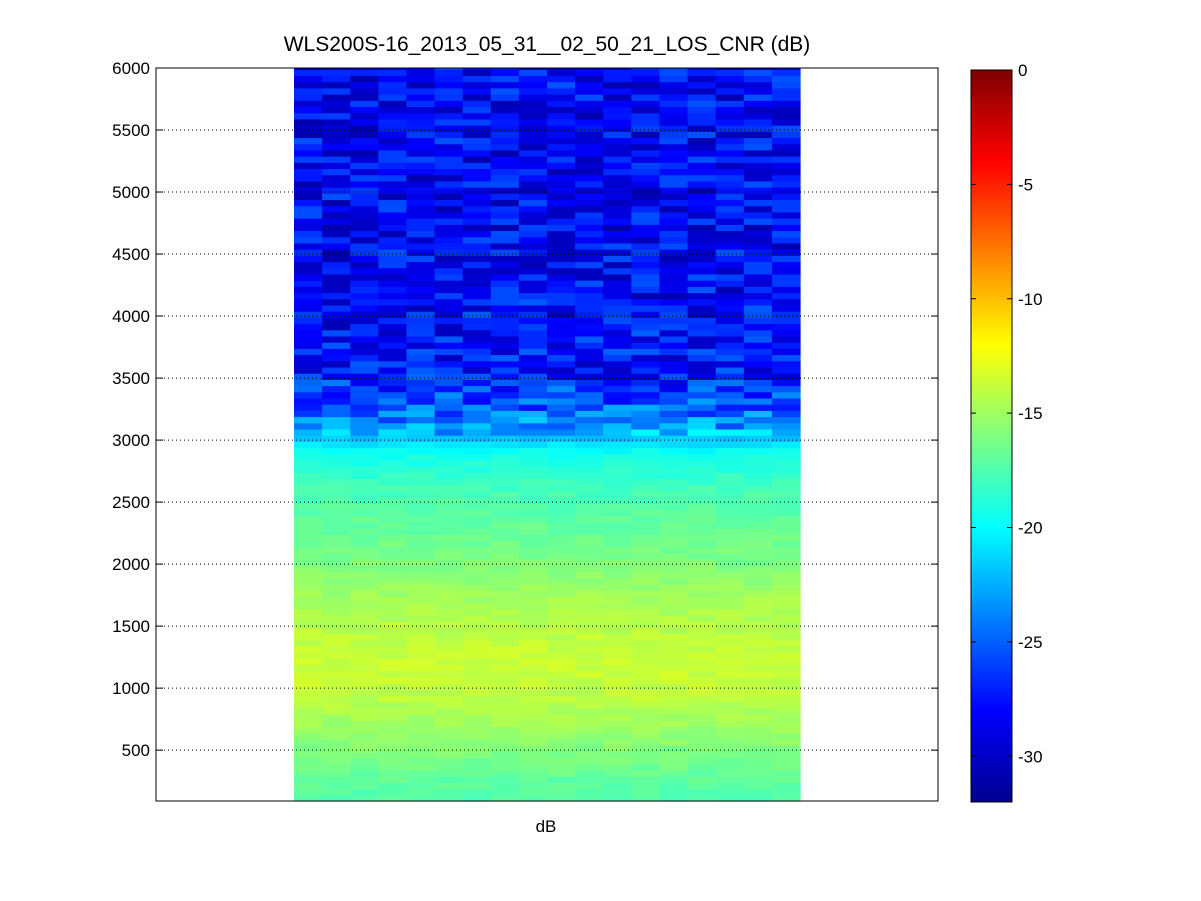  What do you see at coordinates (1030, 756) in the screenshot?
I see `colorbar-tick-label: -30` at bounding box center [1030, 756].